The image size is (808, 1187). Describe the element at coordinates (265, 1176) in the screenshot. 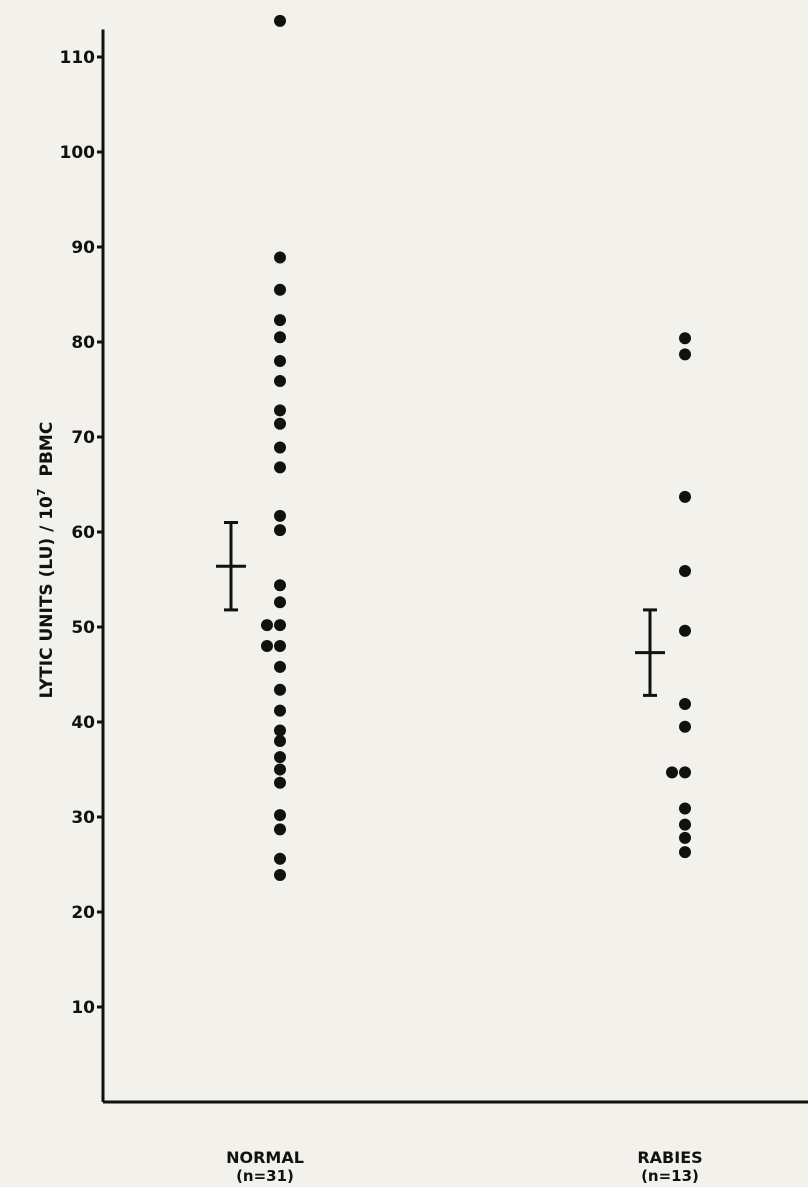

I see `sample-size-label: (n=31)` at that location.